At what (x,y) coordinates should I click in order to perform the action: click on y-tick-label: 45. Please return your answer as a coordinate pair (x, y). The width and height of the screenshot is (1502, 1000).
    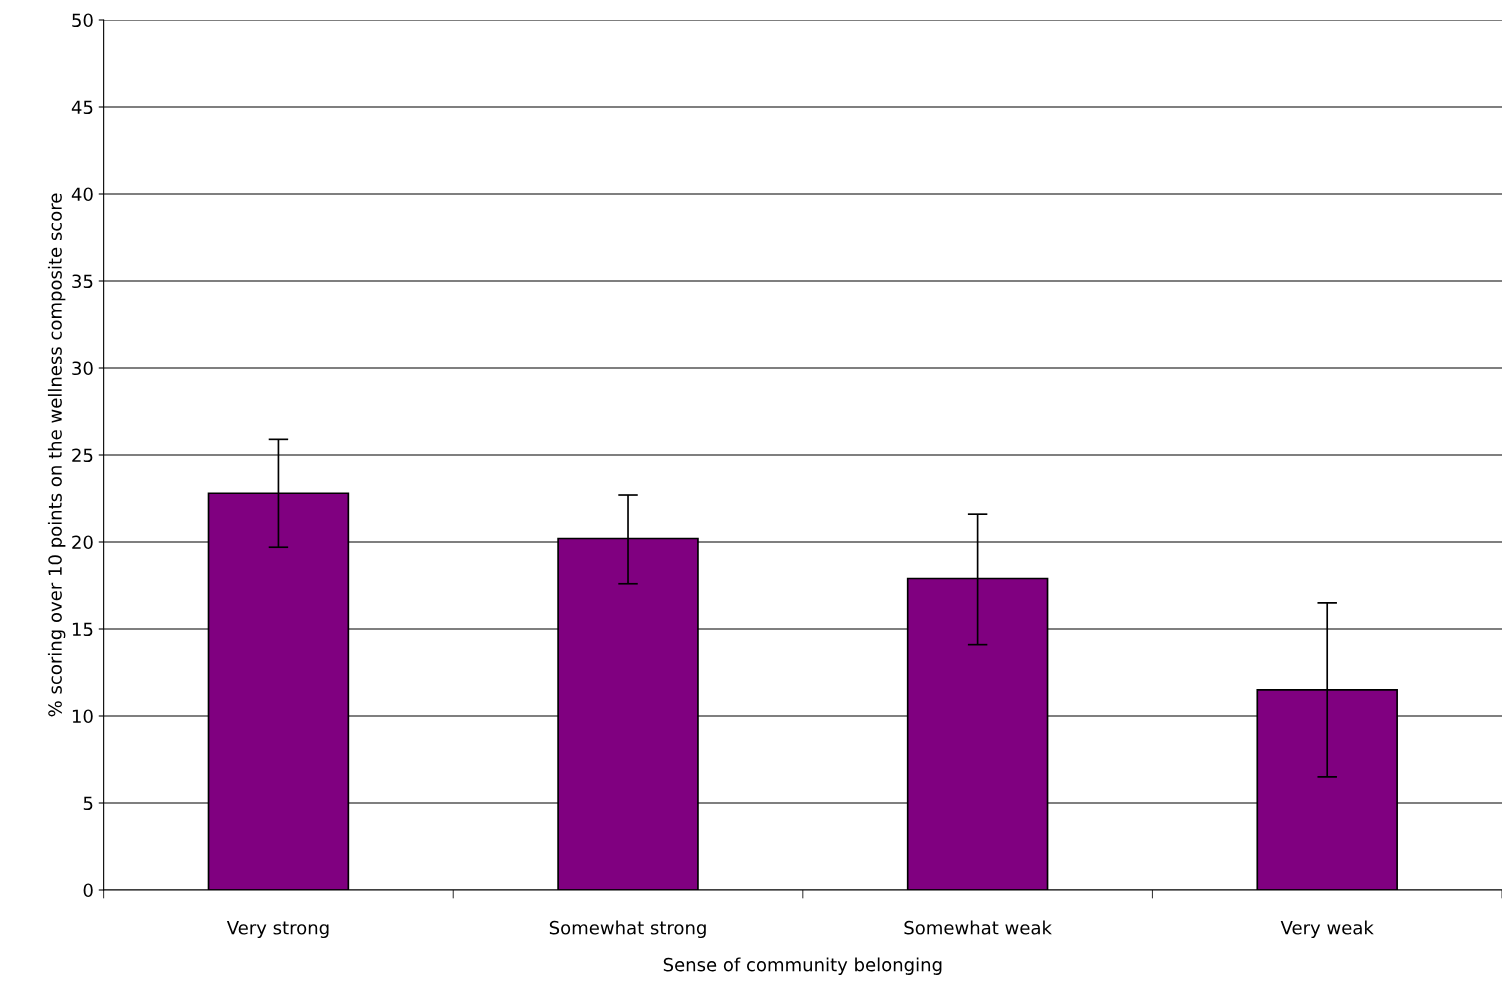
    Looking at the image, I should click on (82, 107).